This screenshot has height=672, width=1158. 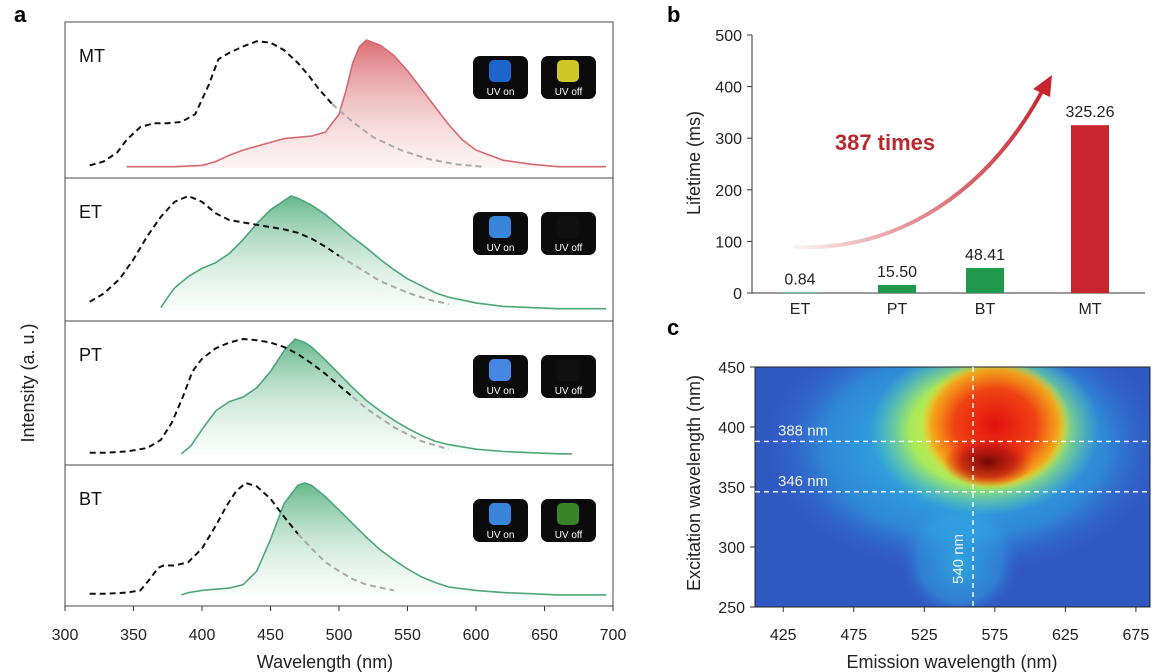 What do you see at coordinates (65, 635) in the screenshot?
I see `x-tick-label: 300` at bounding box center [65, 635].